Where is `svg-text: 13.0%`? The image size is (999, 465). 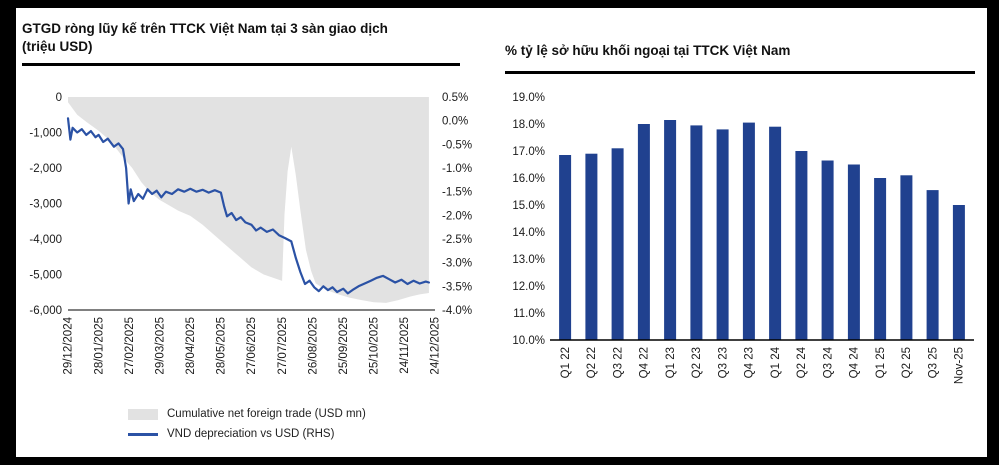
svg-text: 13.0% is located at coordinates (528, 260).